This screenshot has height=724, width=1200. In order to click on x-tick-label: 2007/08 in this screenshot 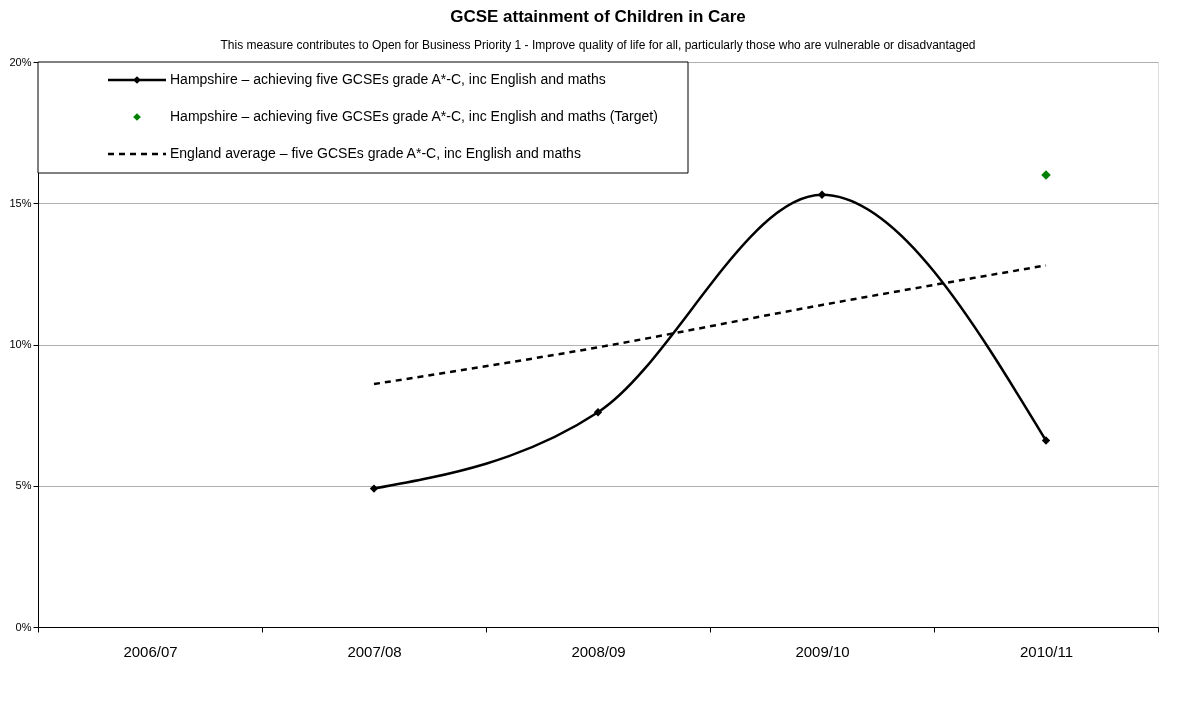, I will do `click(374, 651)`.